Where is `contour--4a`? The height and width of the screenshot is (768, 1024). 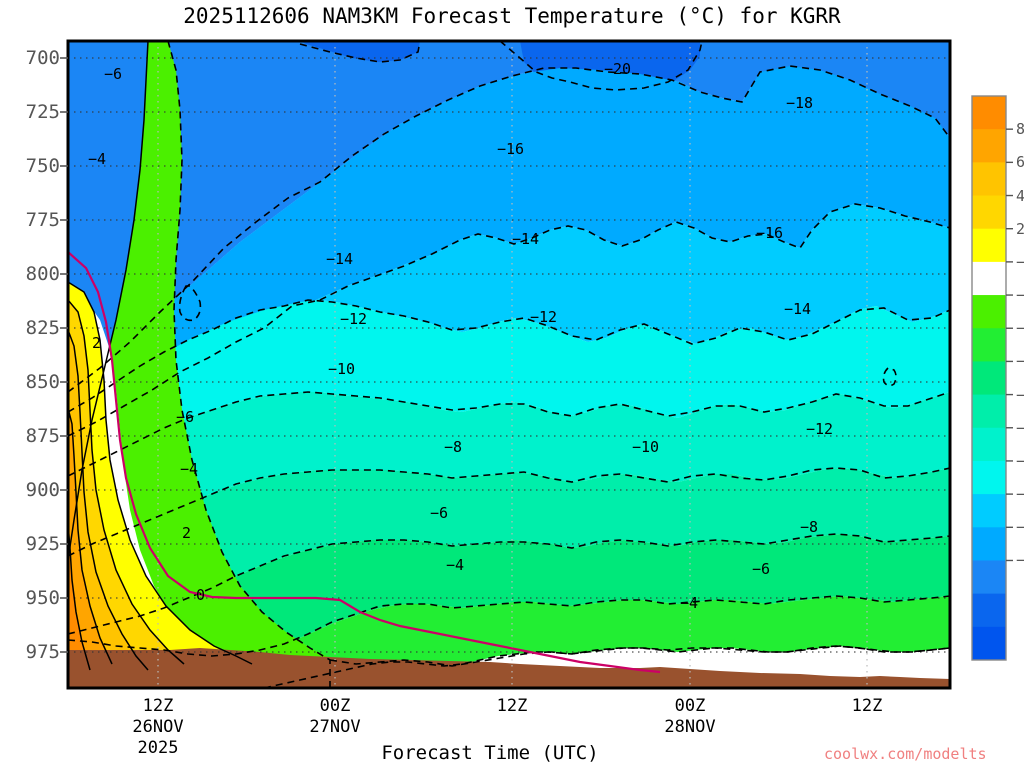
contour--4a is located at coordinates (249, 364).